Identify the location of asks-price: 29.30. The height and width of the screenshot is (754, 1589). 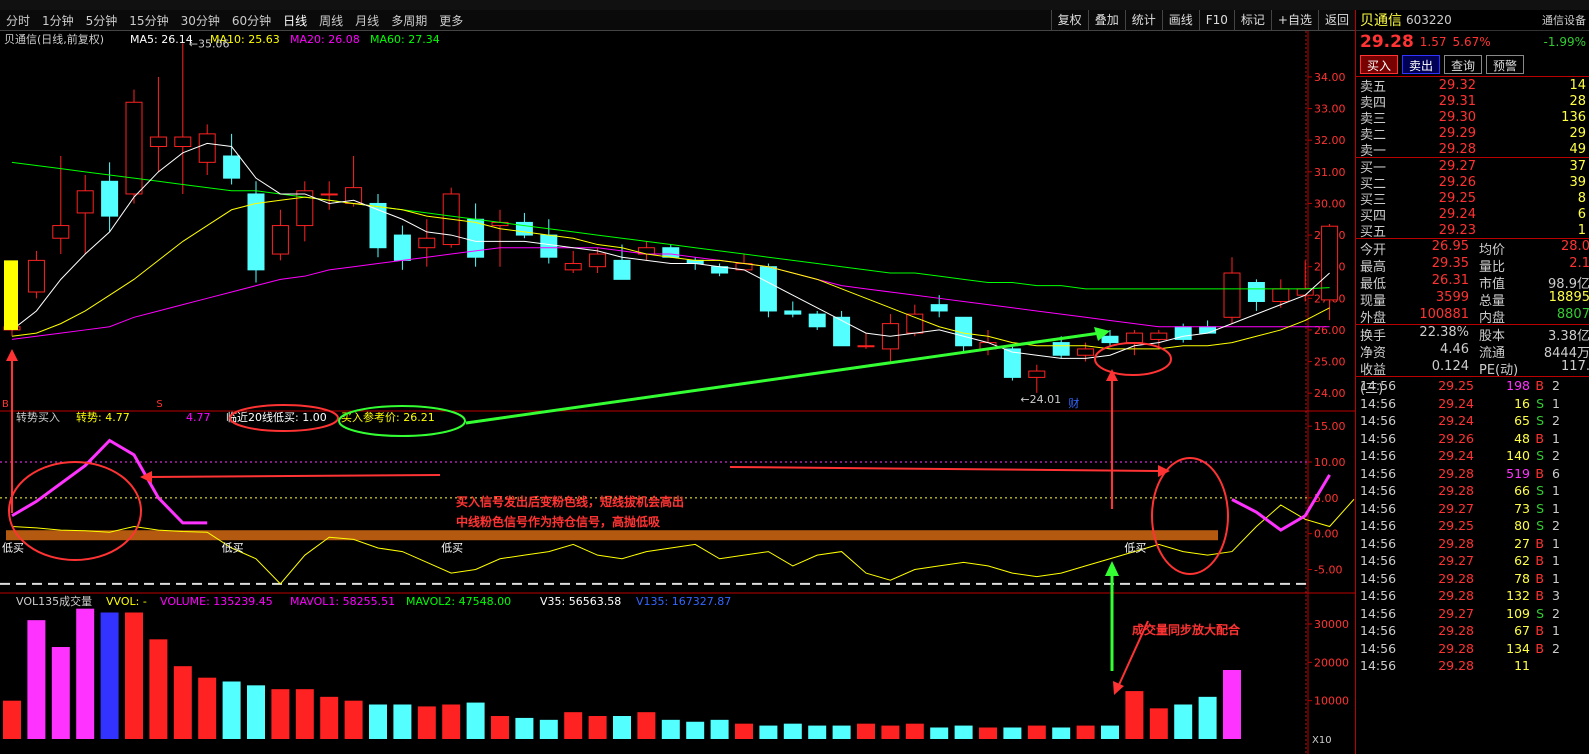
(1457, 117).